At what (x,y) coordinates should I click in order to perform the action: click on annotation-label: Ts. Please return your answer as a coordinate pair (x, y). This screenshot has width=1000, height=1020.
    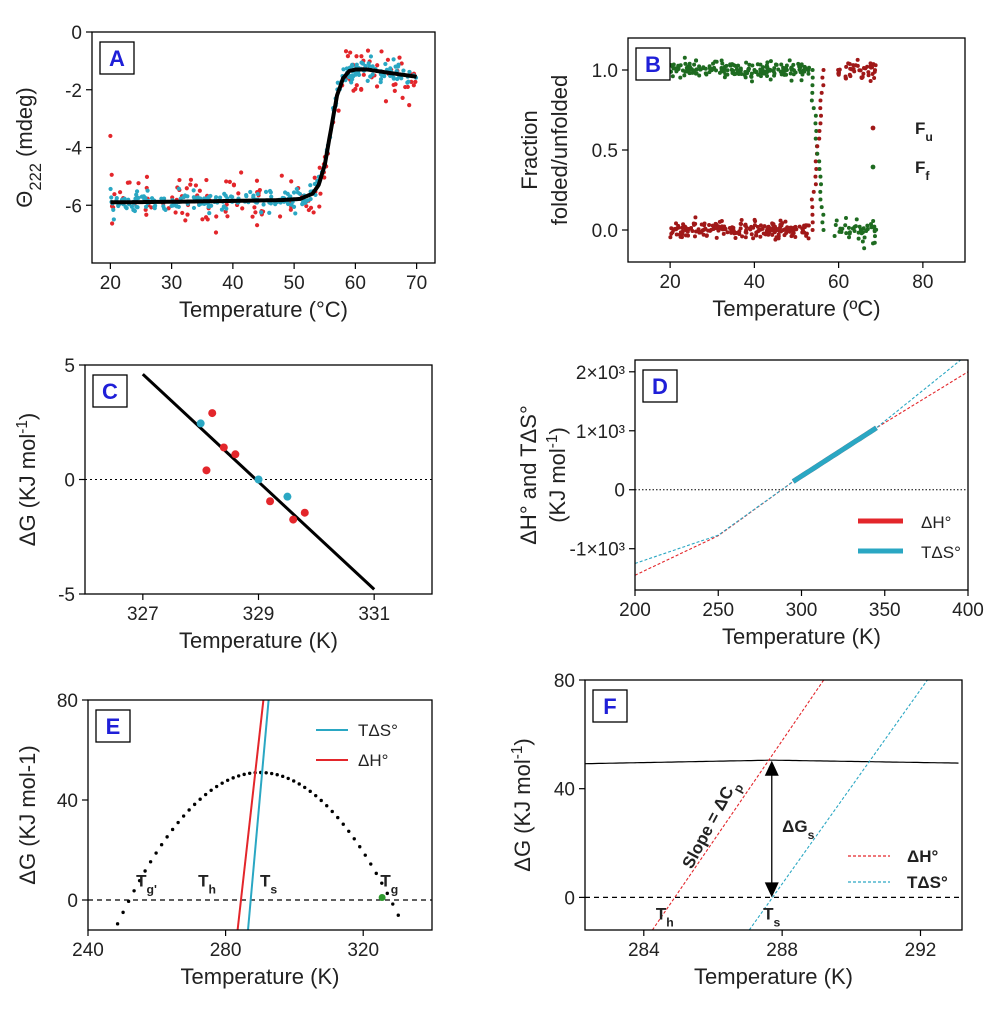
    Looking at the image, I should click on (268, 884).